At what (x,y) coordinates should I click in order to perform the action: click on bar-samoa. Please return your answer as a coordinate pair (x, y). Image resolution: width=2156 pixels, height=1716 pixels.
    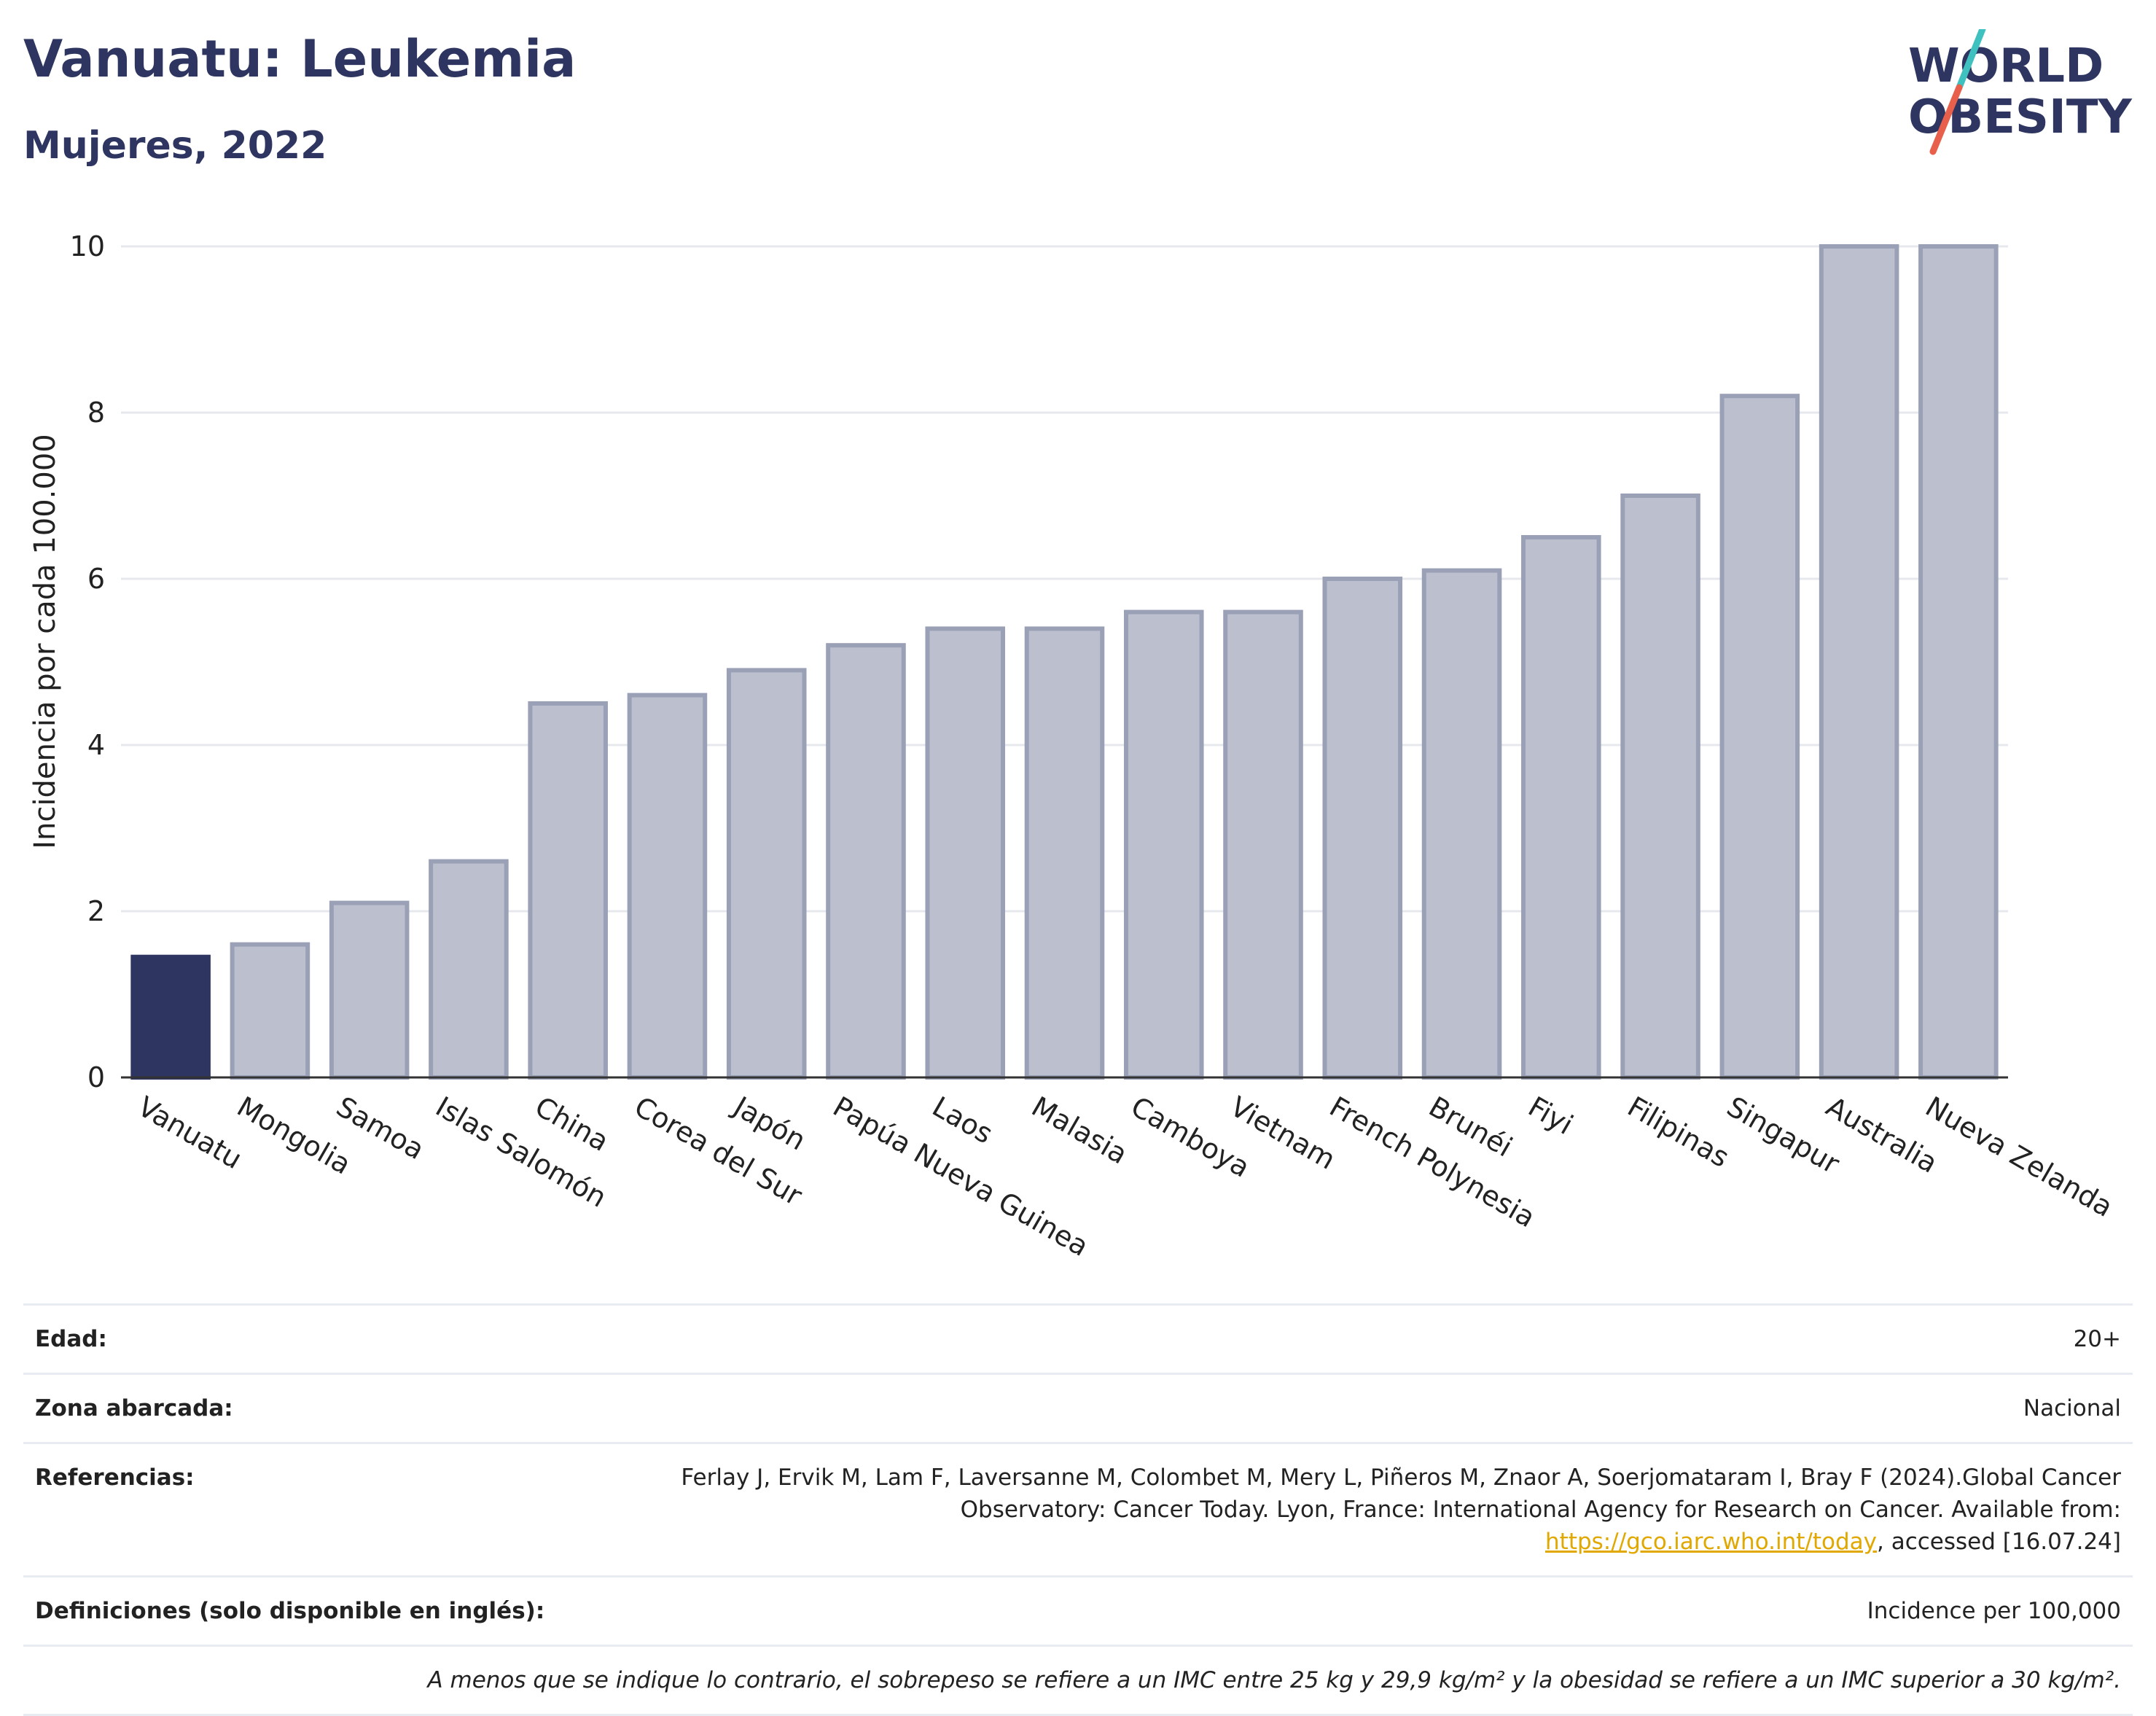
    Looking at the image, I should click on (370, 990).